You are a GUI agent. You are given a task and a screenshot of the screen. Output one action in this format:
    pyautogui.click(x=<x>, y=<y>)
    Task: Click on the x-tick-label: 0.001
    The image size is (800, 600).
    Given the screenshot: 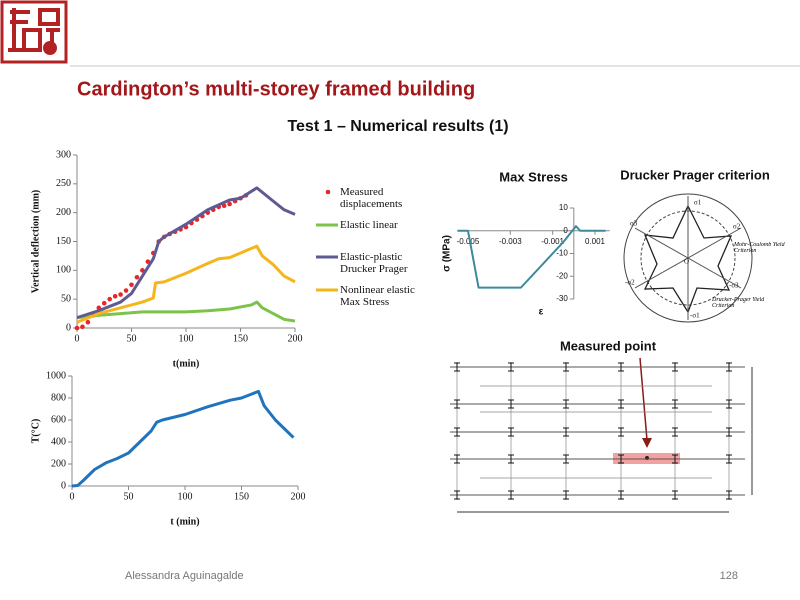 What is the action you would take?
    pyautogui.click(x=595, y=241)
    